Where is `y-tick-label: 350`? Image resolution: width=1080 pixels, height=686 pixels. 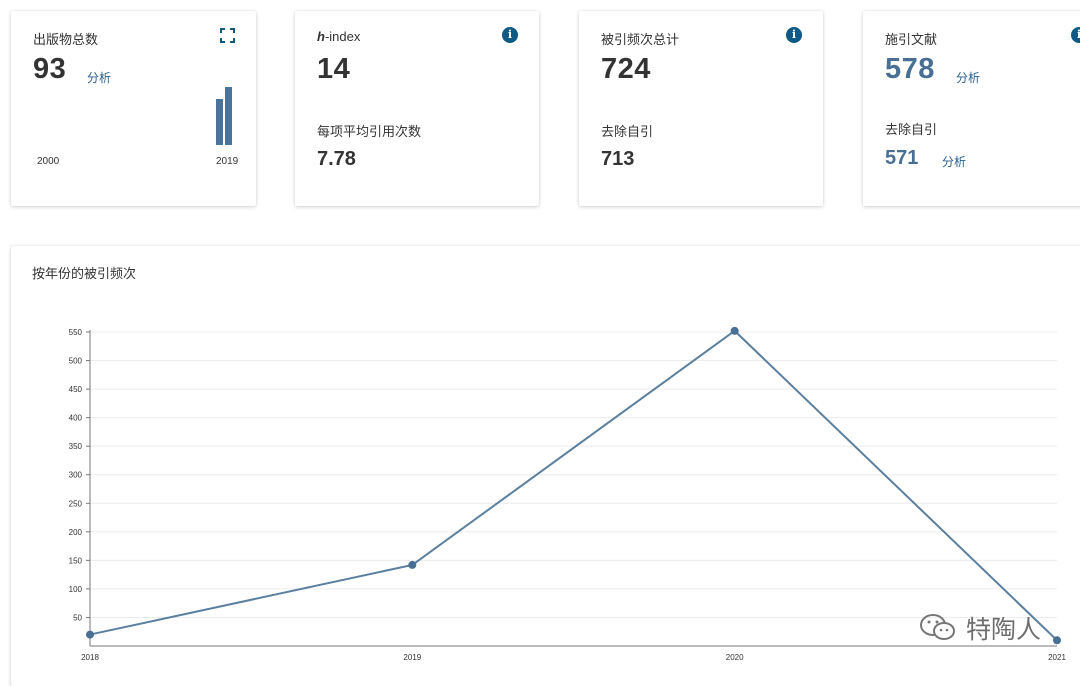
y-tick-label: 350 is located at coordinates (76, 446).